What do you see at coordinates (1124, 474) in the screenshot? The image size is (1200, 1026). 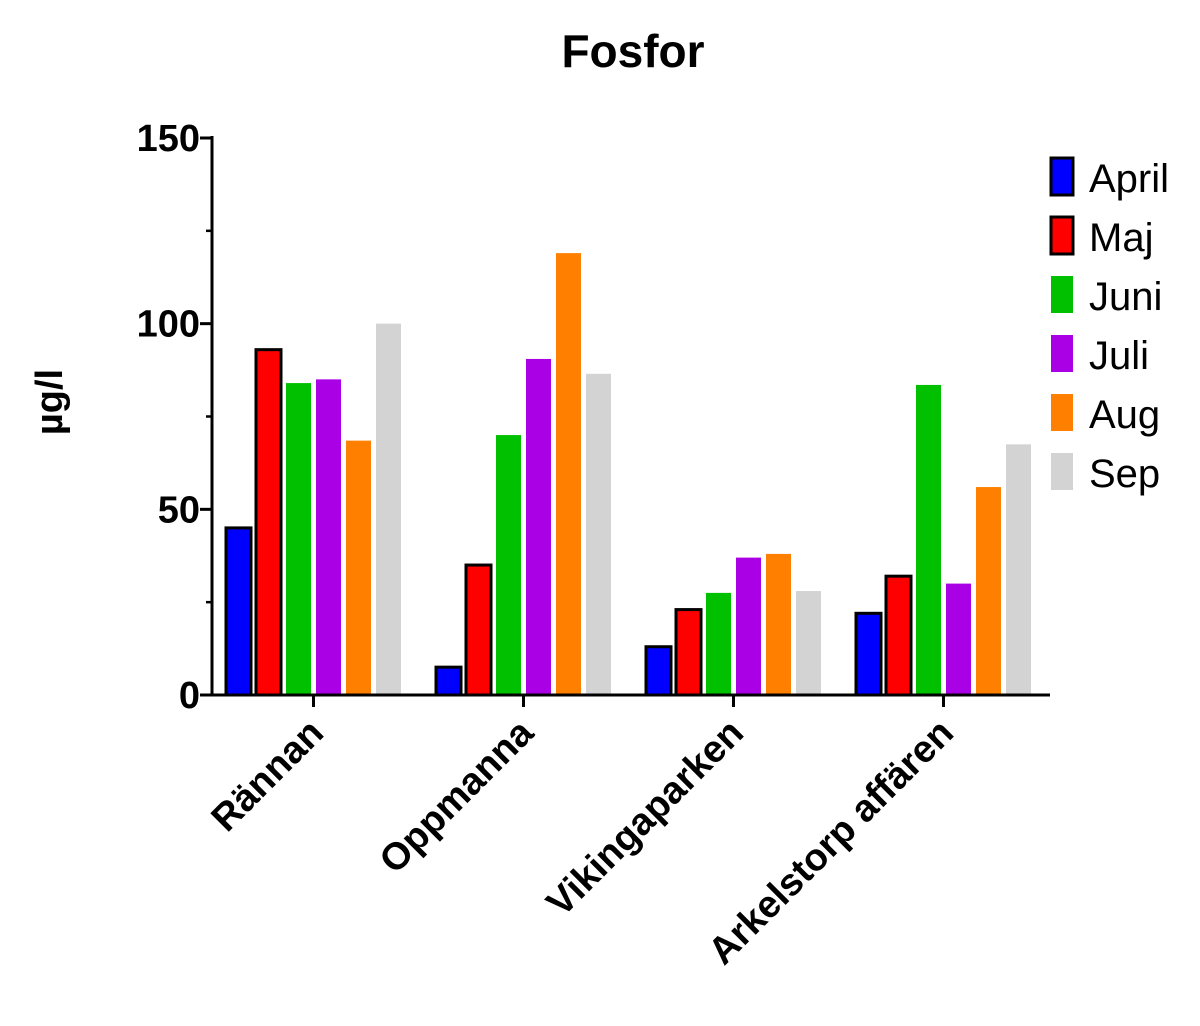 I see `legend-label-sep: Sep` at bounding box center [1124, 474].